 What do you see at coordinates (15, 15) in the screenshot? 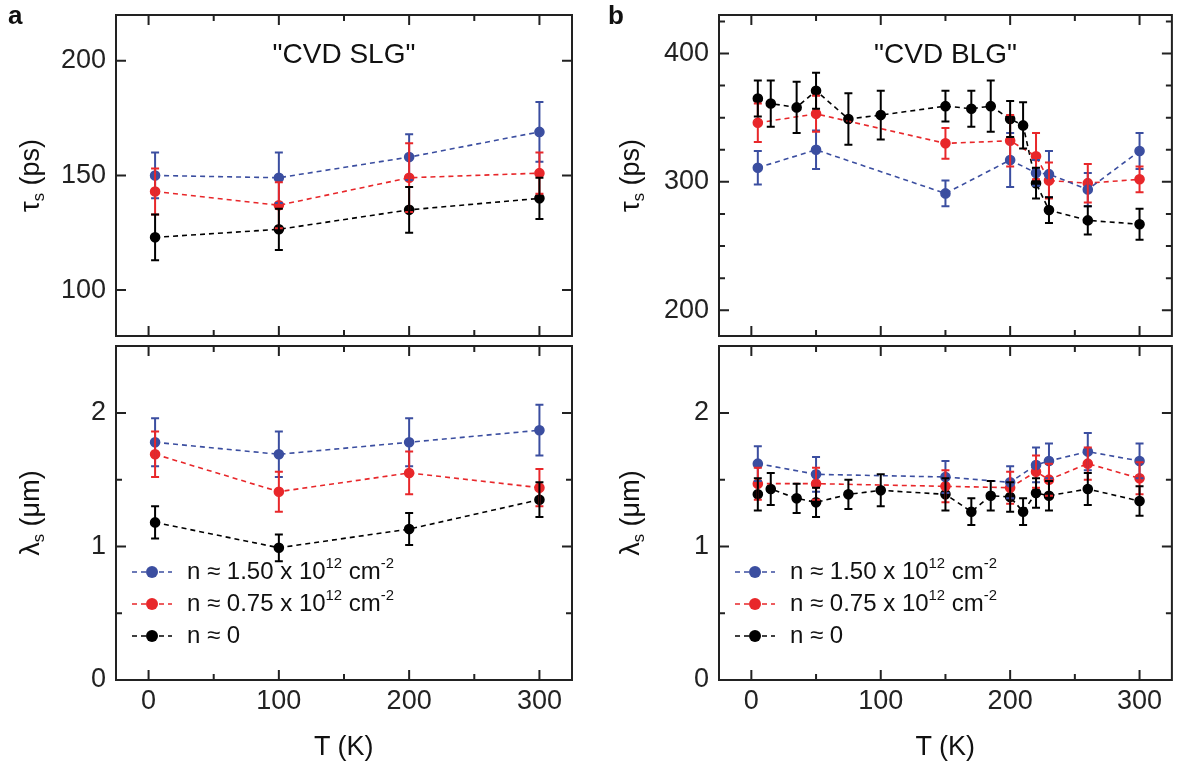
I see `text: a` at bounding box center [15, 15].